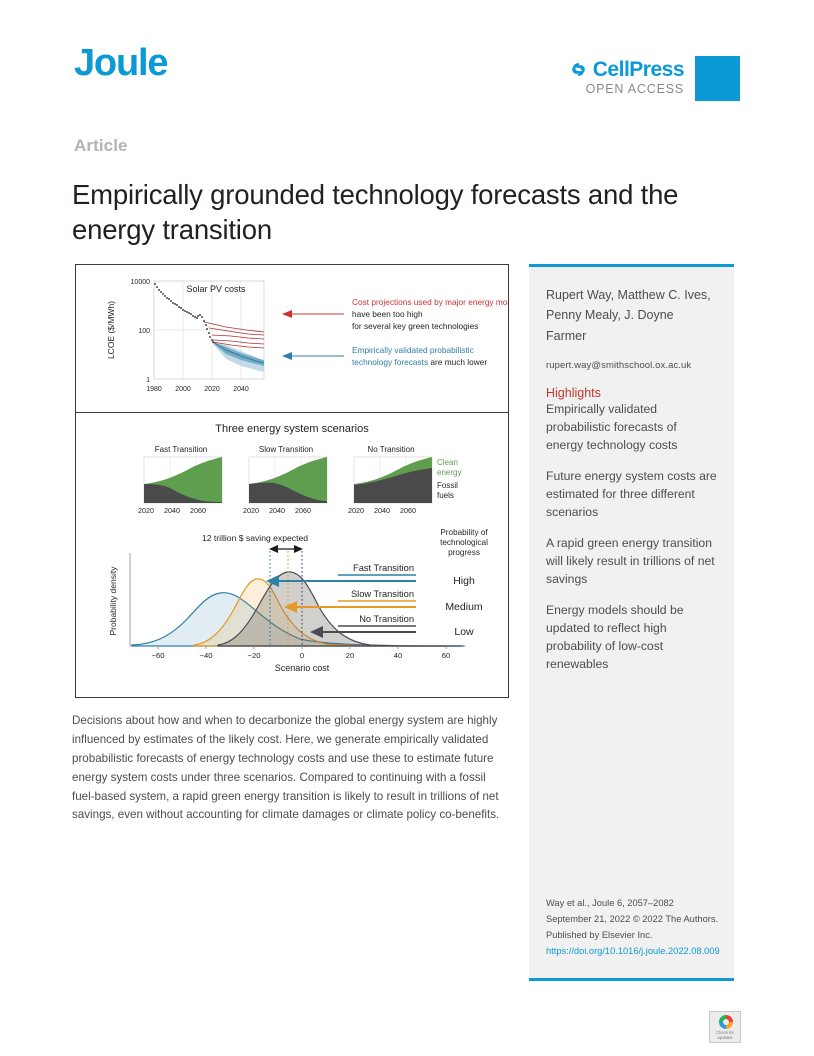  Describe the element at coordinates (610, 903) in the screenshot. I see `citation-line-1: Way et al., Joule 6, 2057–2082` at that location.